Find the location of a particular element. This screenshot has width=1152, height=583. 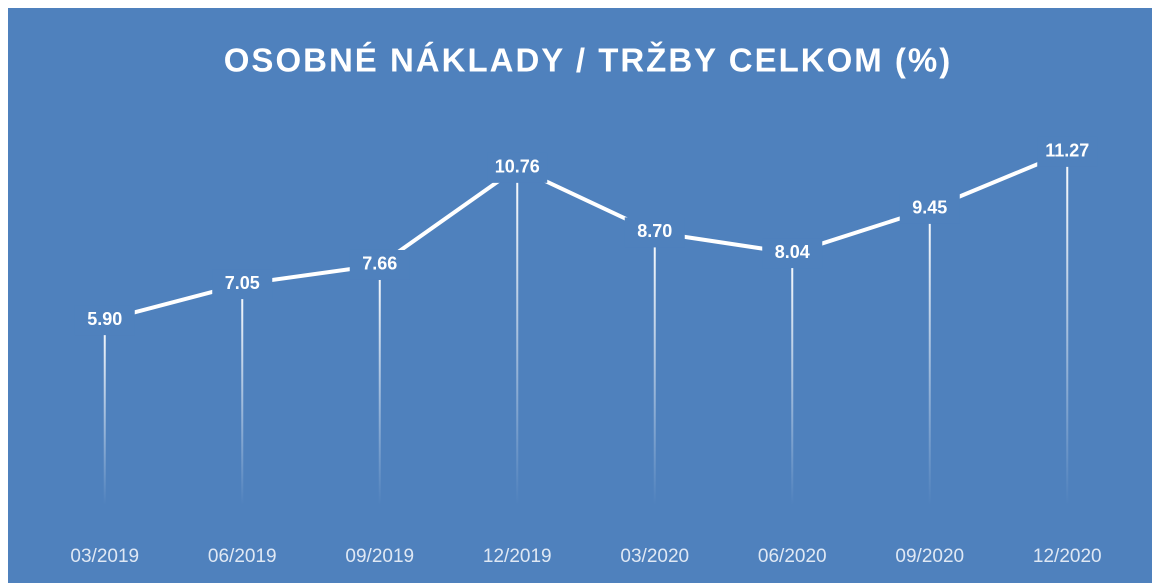

data-label: 9.45 is located at coordinates (929, 208).